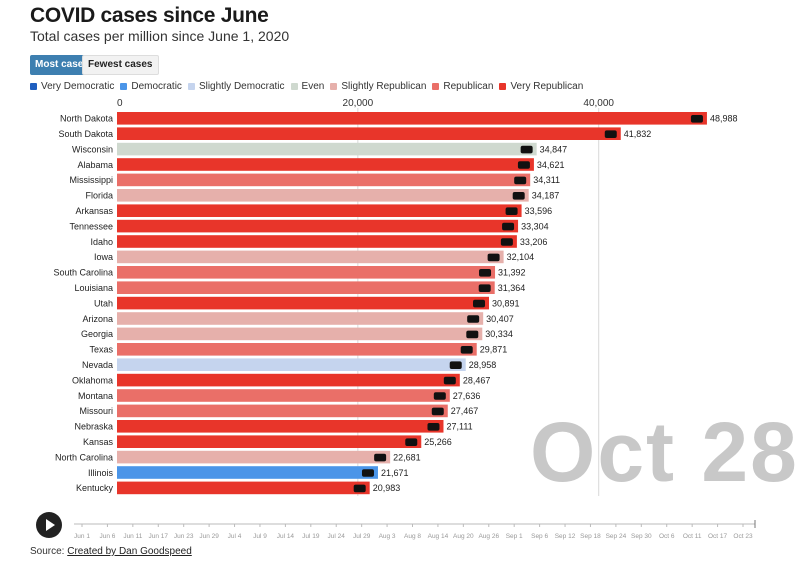  I want to click on legend-label: Even, so click(313, 86).